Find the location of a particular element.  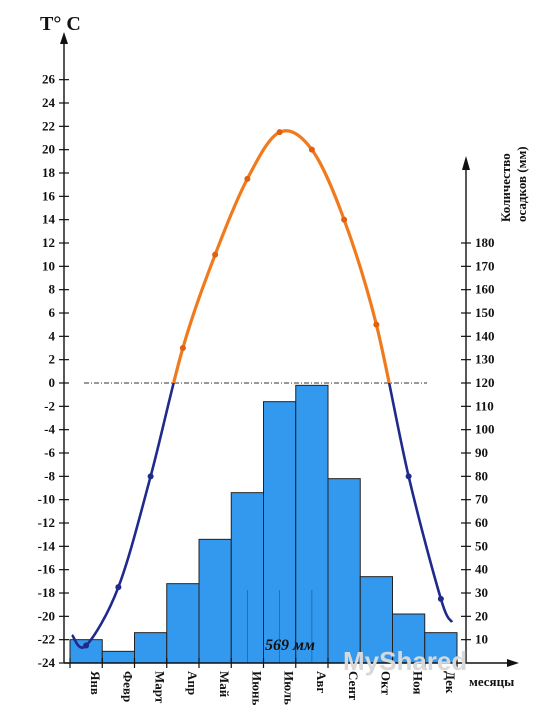

right-tick-label: 10 is located at coordinates (481, 639).